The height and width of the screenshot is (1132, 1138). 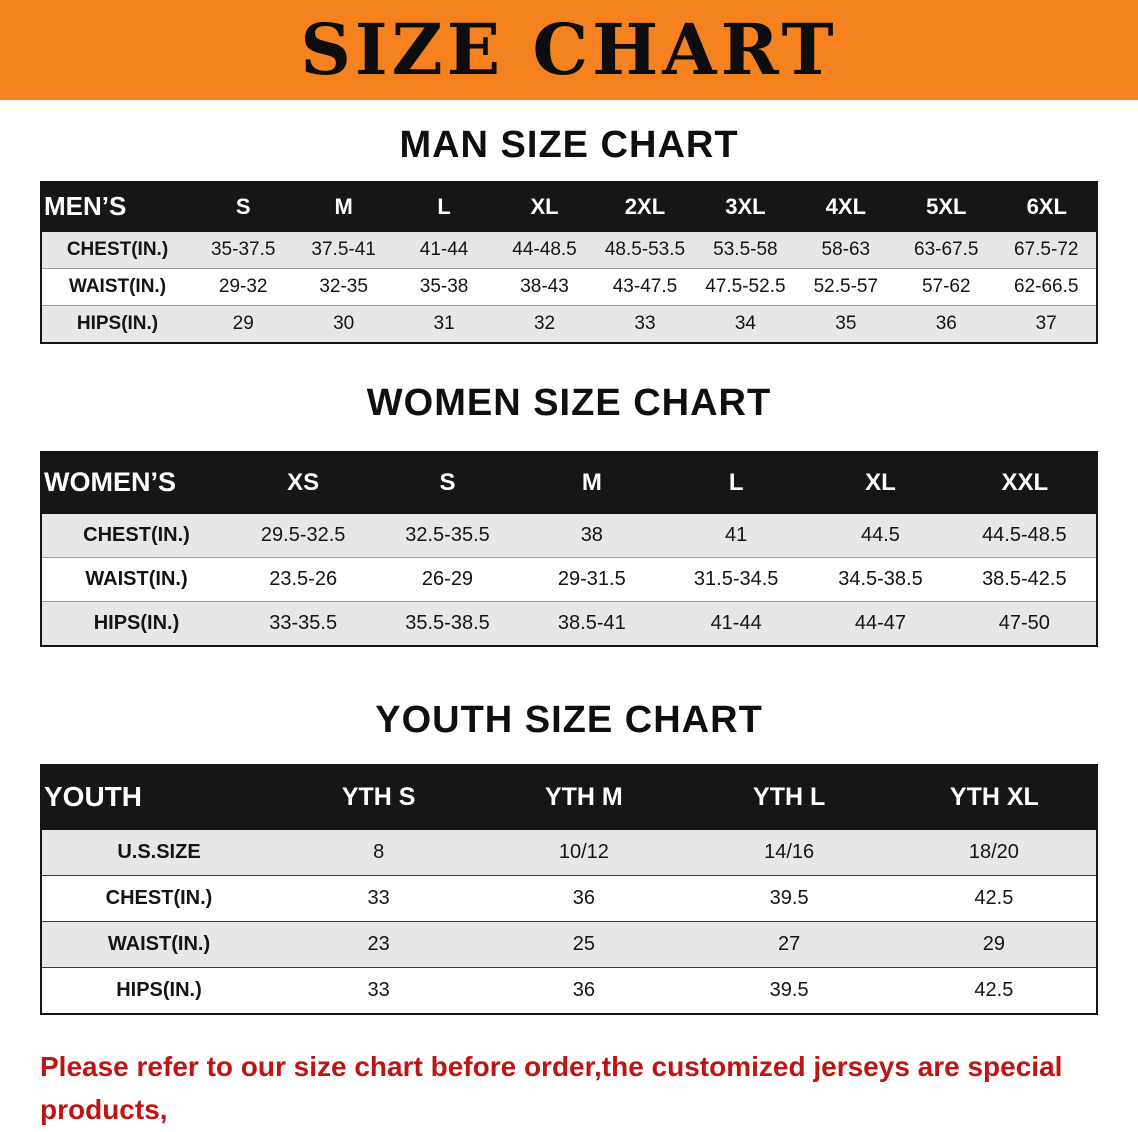 I want to click on size-value: 32-35, so click(x=343, y=286).